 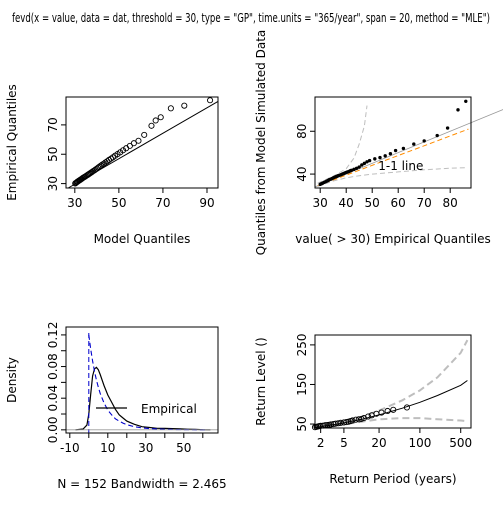 I want to click on x-tick-label: 500, so click(x=460, y=443).